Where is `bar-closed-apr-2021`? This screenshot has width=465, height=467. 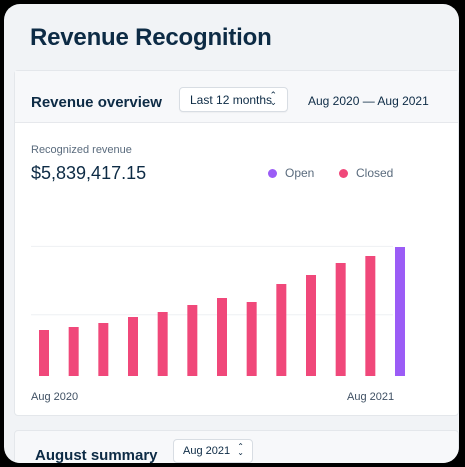 bar-closed-apr-2021 is located at coordinates (281, 330).